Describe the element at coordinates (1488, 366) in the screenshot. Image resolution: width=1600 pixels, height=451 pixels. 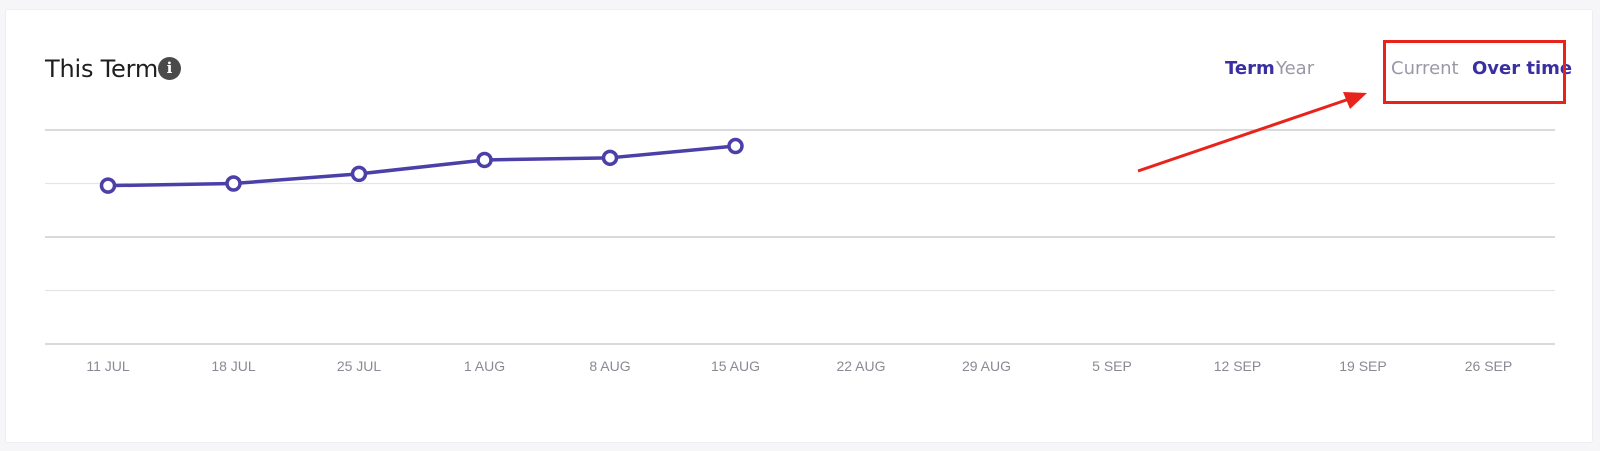
I see `x-tick-label: 26 SEP` at that location.